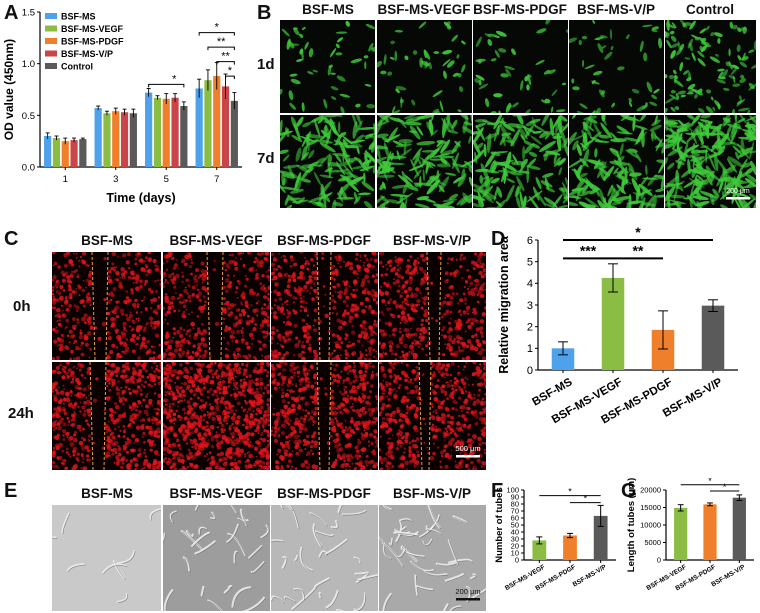  Describe the element at coordinates (431, 240) in the screenshot. I see `c-header-vp: BSF-MS-V/P` at that location.